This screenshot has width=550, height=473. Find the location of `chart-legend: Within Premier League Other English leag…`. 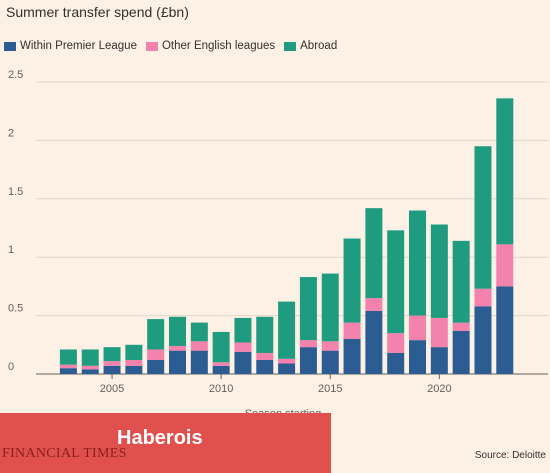

chart-legend: Within Premier League Other English leag… is located at coordinates (175, 46).